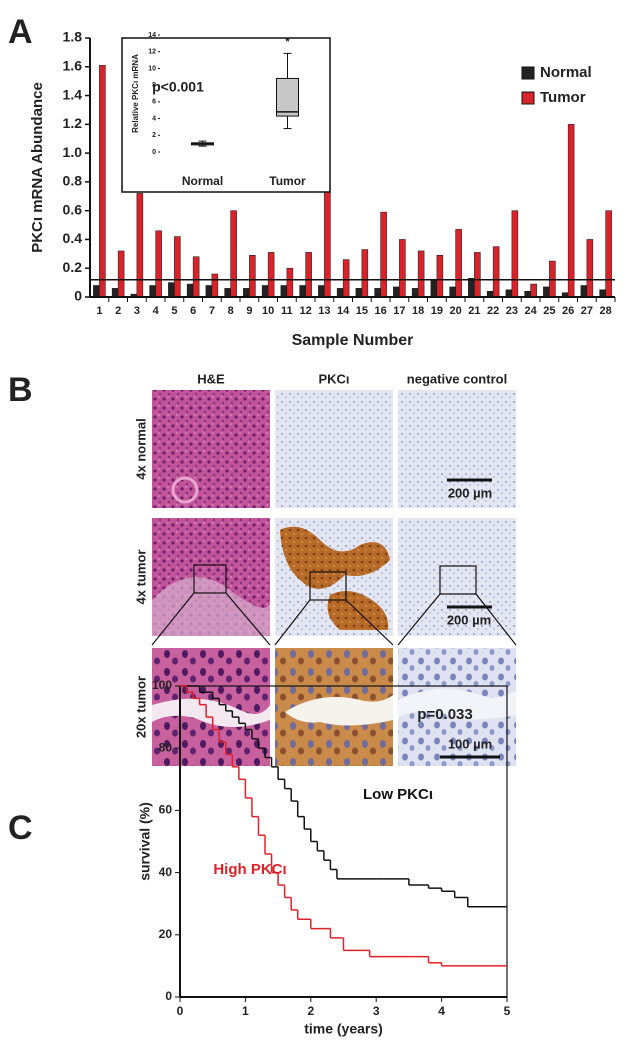 The image size is (631, 1050). I want to click on annotation: p=0.033, so click(444, 714).